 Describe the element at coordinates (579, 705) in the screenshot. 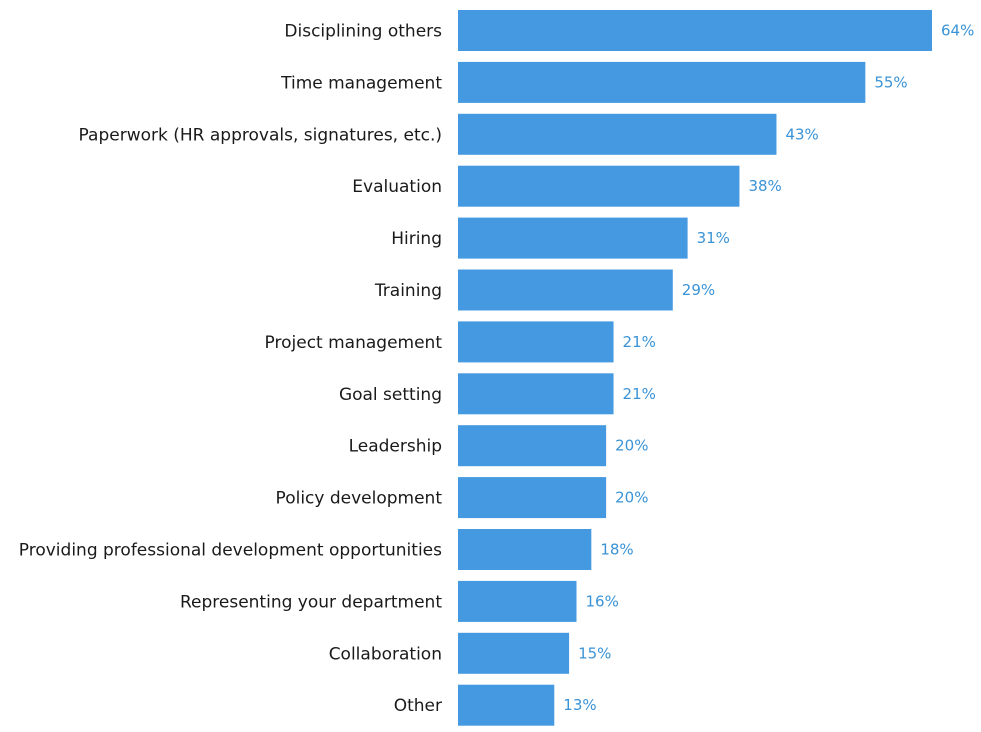

I see `value-label: 13%` at that location.